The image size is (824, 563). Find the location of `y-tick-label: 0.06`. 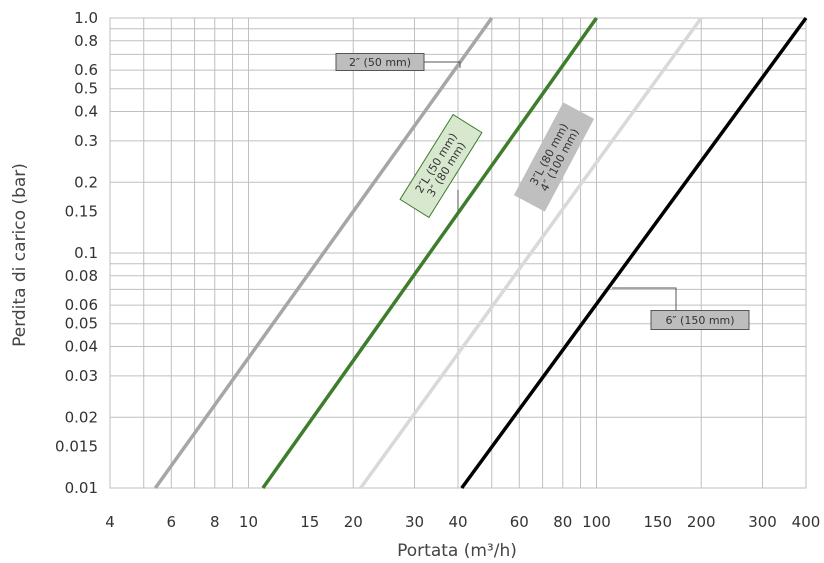

y-tick-label: 0.06 is located at coordinates (81, 305).